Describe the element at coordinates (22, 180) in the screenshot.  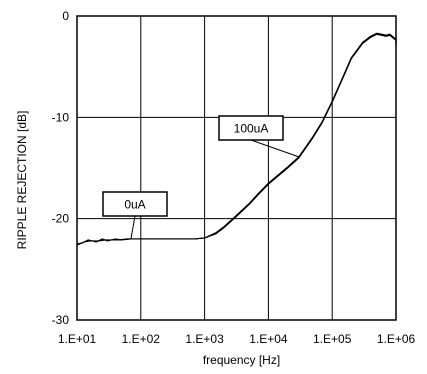
I see `y-axis-label: RIPPLE REJECTION [dB]` at that location.